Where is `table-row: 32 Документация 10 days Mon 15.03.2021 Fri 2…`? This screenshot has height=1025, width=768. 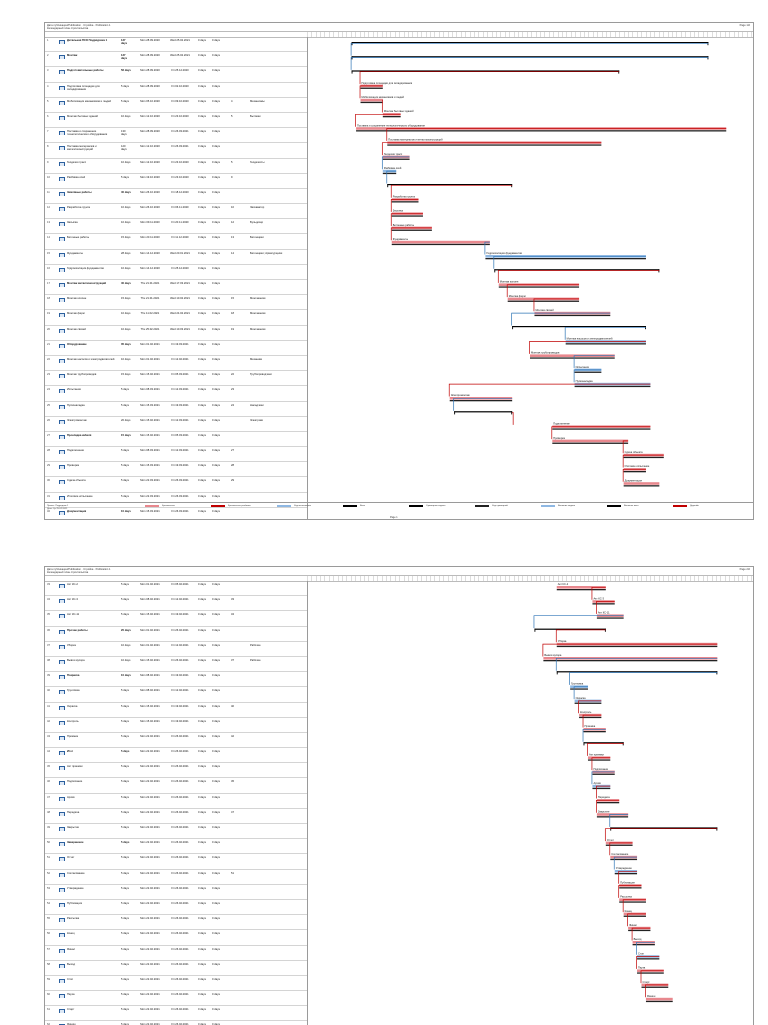 table-row: 32 Документация 10 days Mon 15.03.2021 Fri 2… is located at coordinates (176, 513).